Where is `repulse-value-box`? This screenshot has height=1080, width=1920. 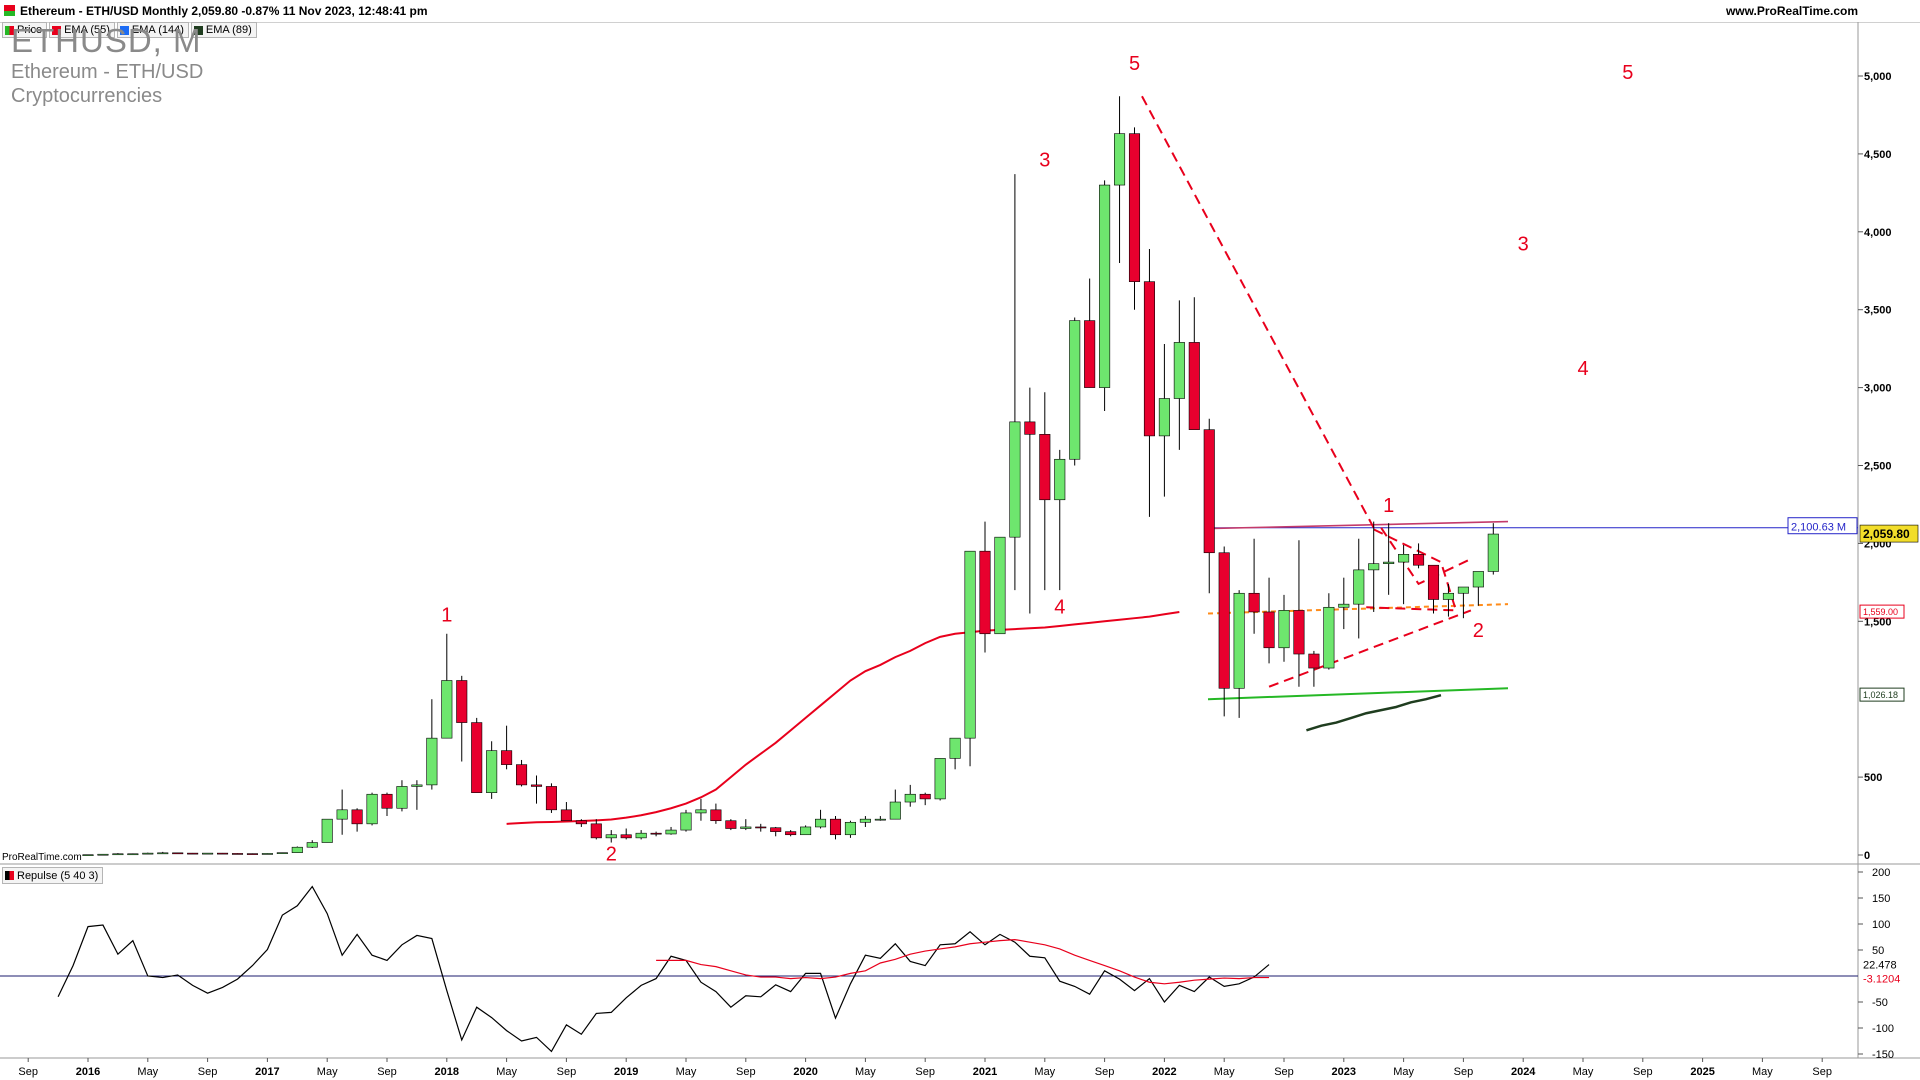 repulse-value-box is located at coordinates (1880, 964).